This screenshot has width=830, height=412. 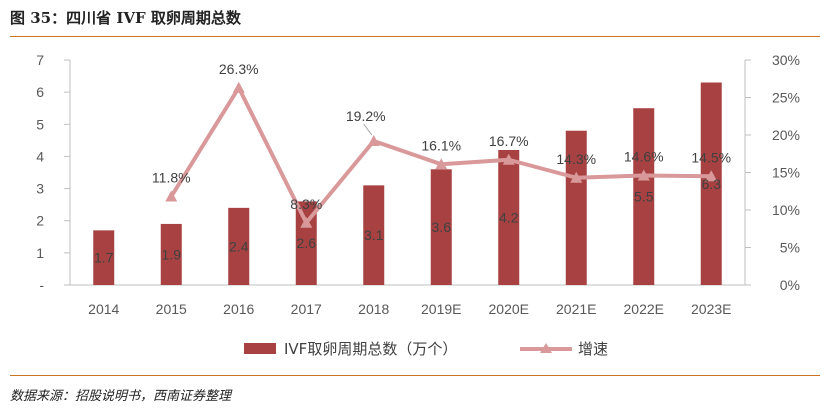 What do you see at coordinates (171, 309) in the screenshot?
I see `x-axis-tick-label: 2015` at bounding box center [171, 309].